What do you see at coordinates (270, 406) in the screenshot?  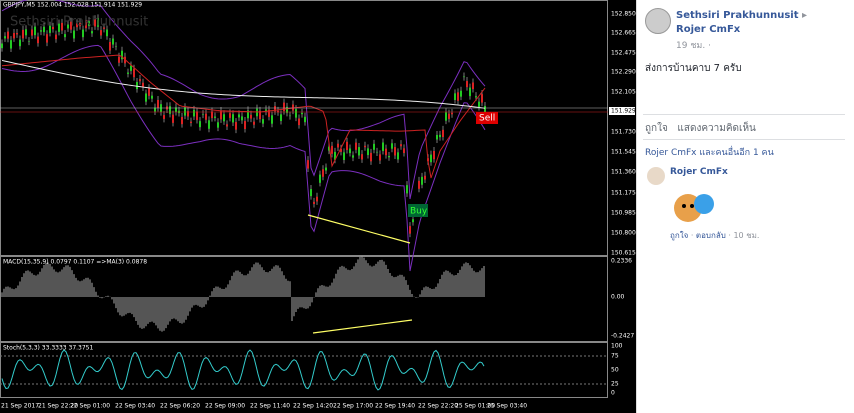 I see `time-label: 22 Sep 11:40` at bounding box center [270, 406].